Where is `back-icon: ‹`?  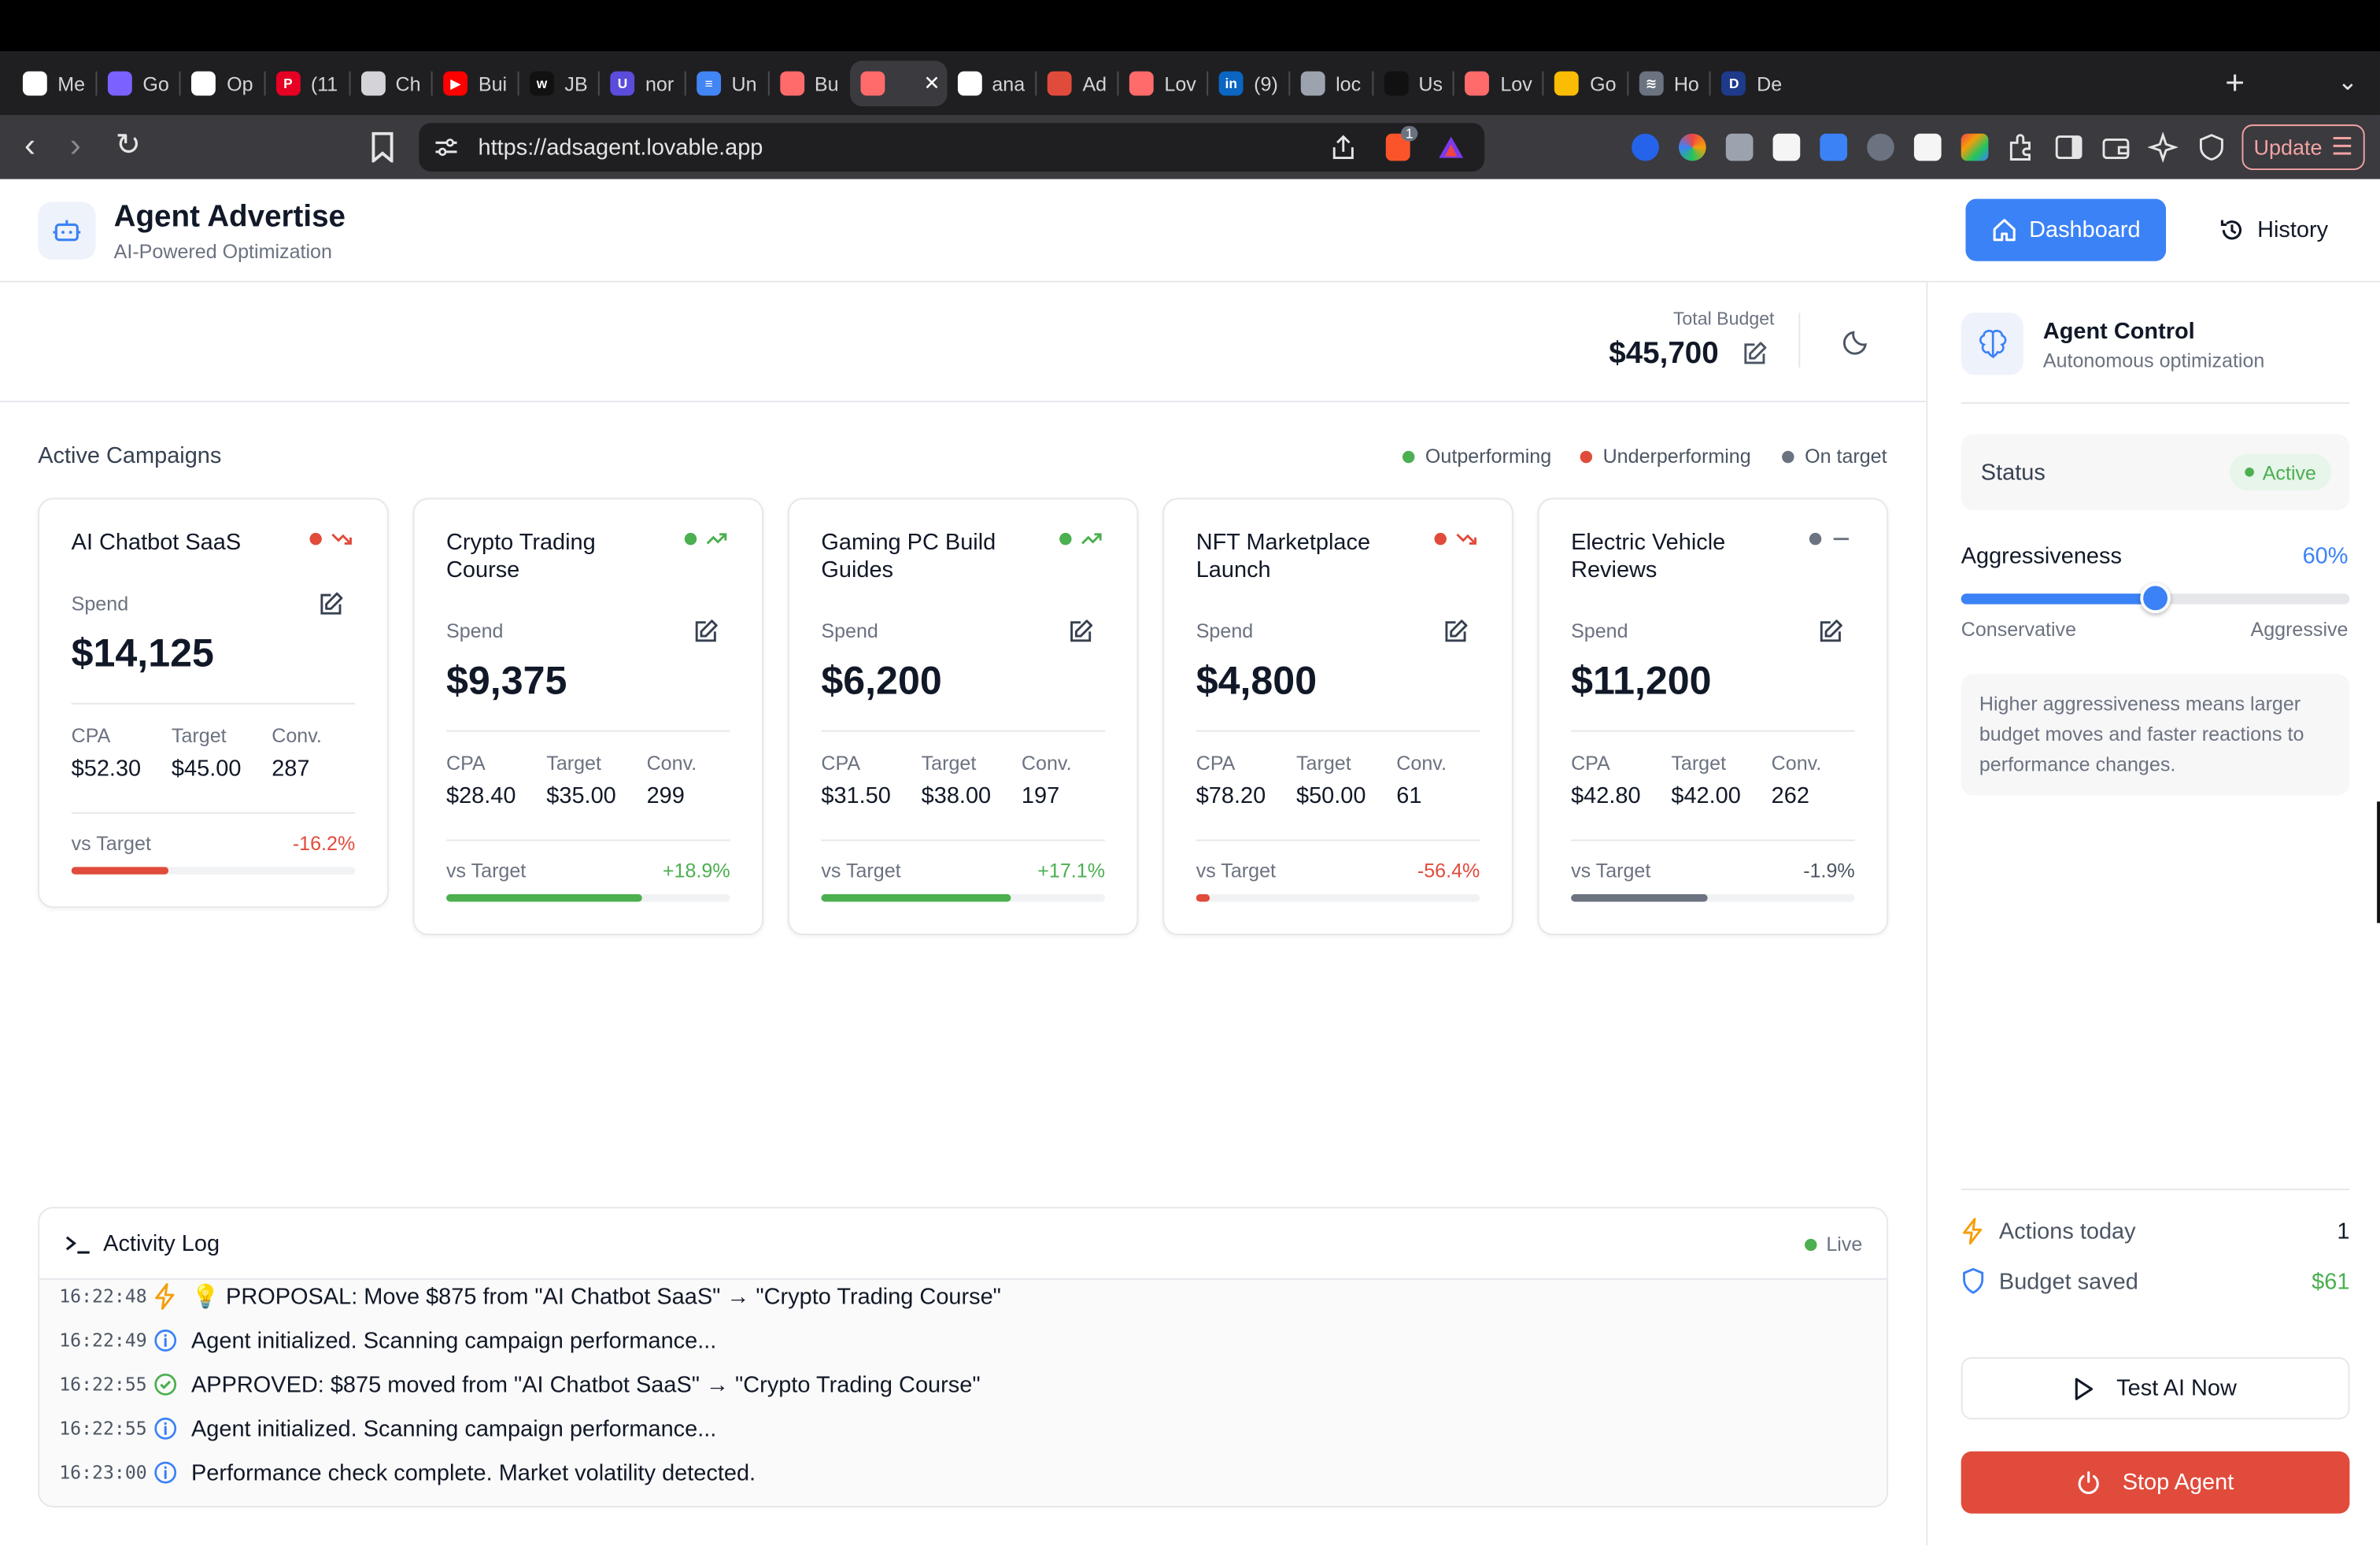 back-icon: ‹ is located at coordinates (29, 145).